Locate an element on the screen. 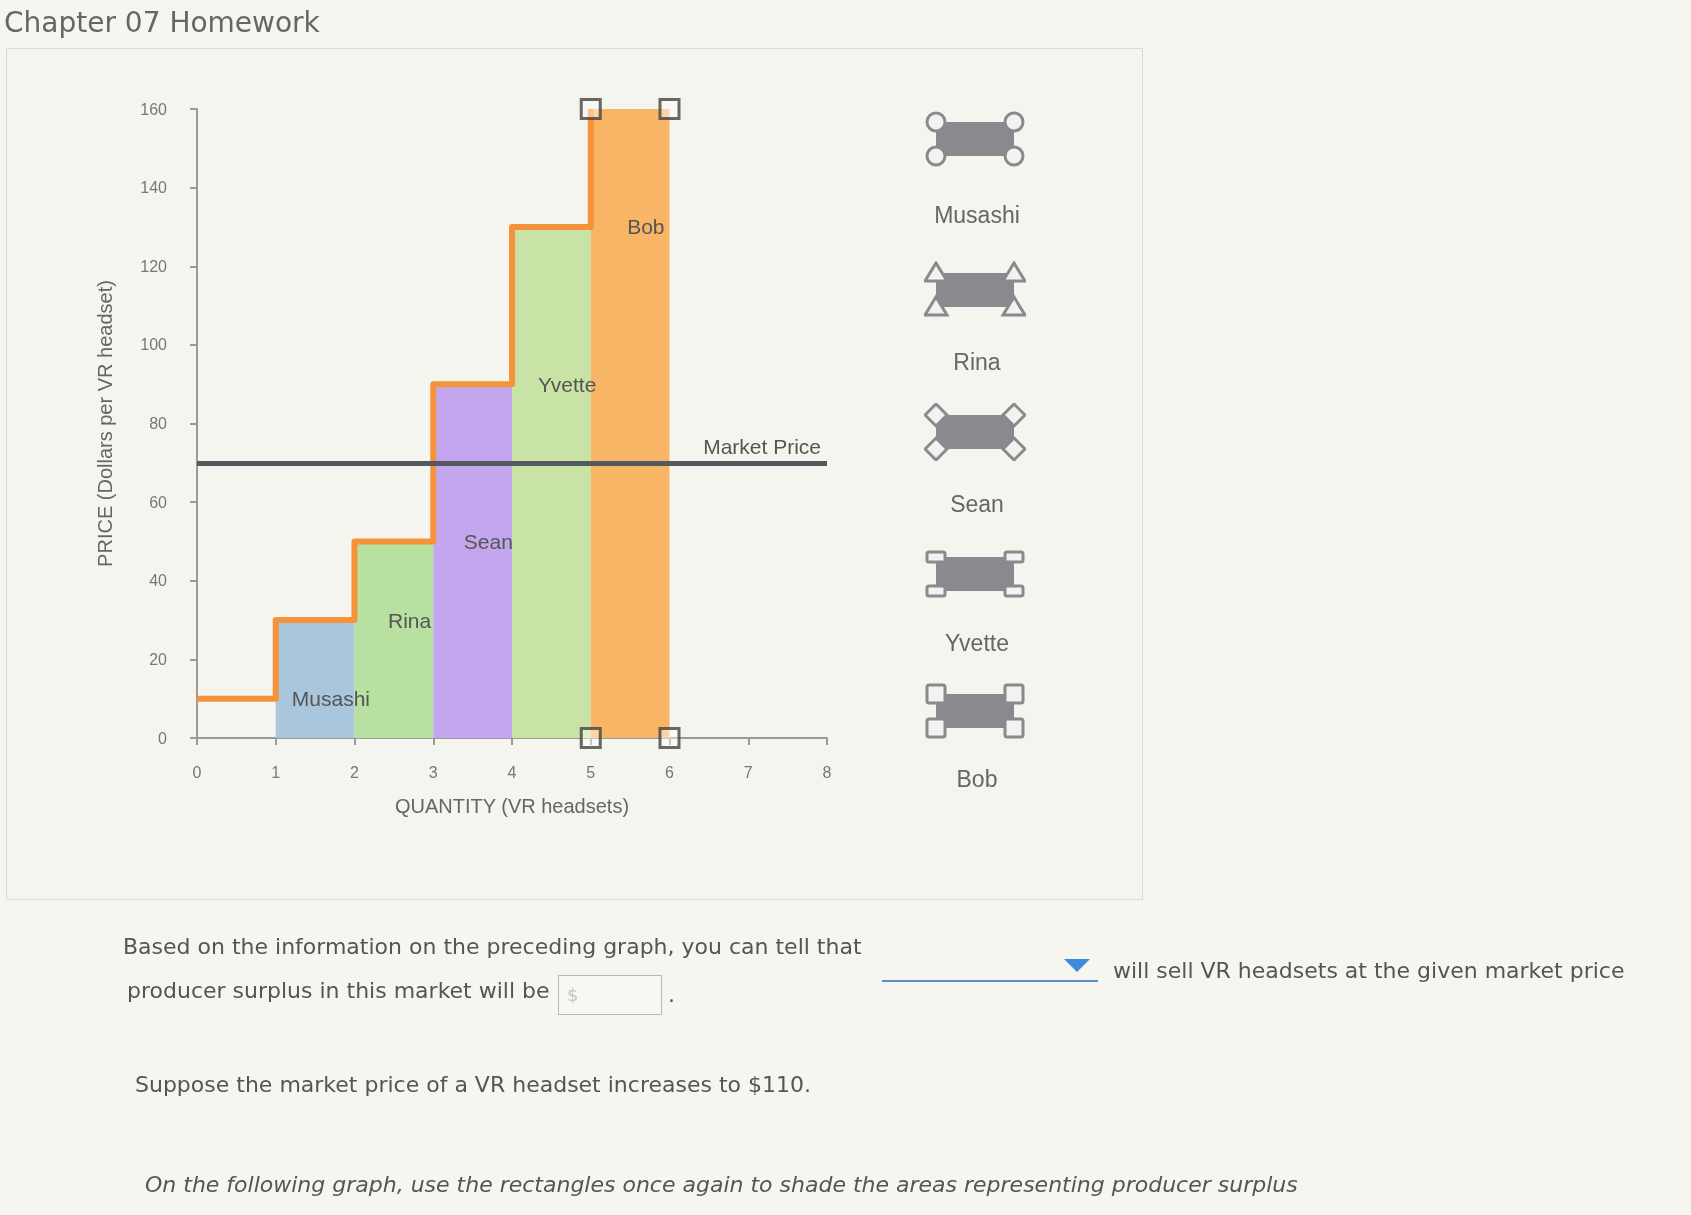  series-label: Rina is located at coordinates (410, 620).